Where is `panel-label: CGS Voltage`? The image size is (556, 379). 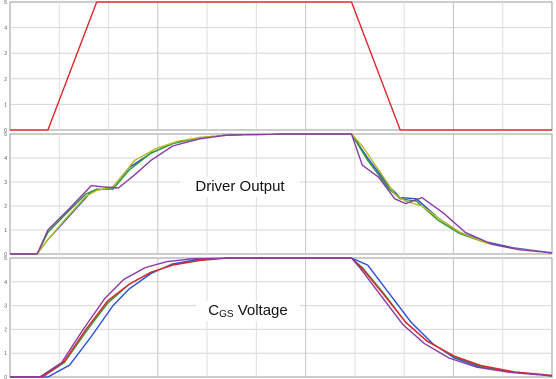 panel-label: CGS Voltage is located at coordinates (248, 311).